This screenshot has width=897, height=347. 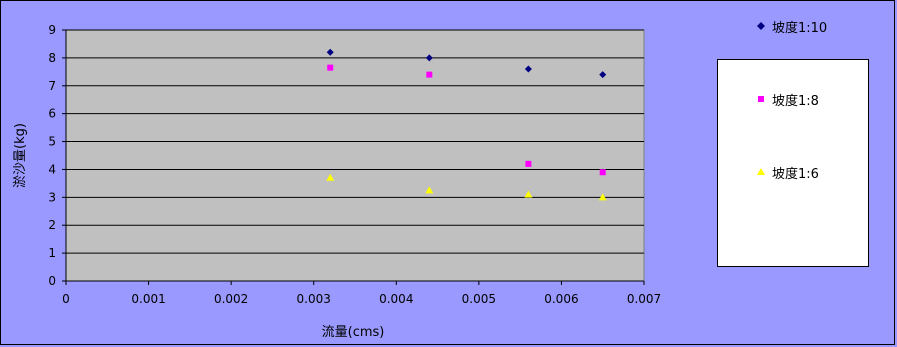 What do you see at coordinates (52, 169) in the screenshot?
I see `y-tick-label: 4` at bounding box center [52, 169].